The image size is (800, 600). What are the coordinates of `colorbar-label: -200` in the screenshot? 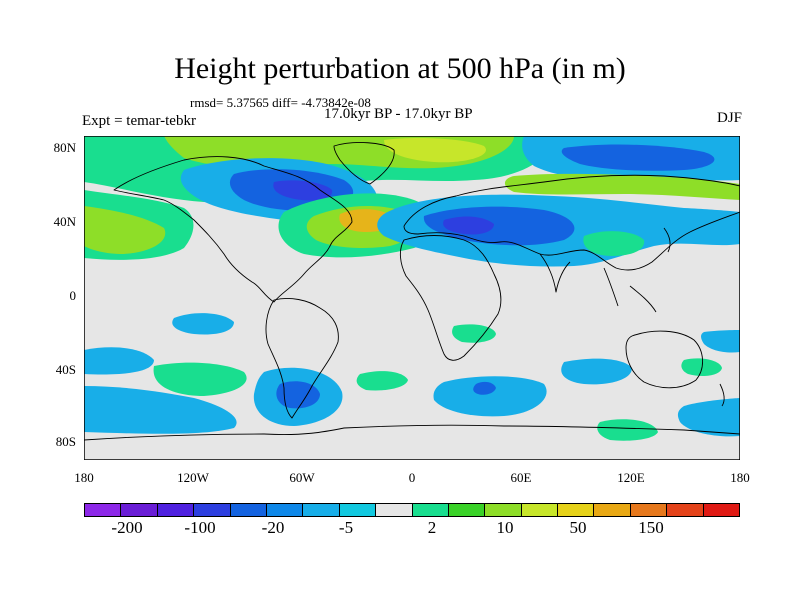 It's located at (127, 527).